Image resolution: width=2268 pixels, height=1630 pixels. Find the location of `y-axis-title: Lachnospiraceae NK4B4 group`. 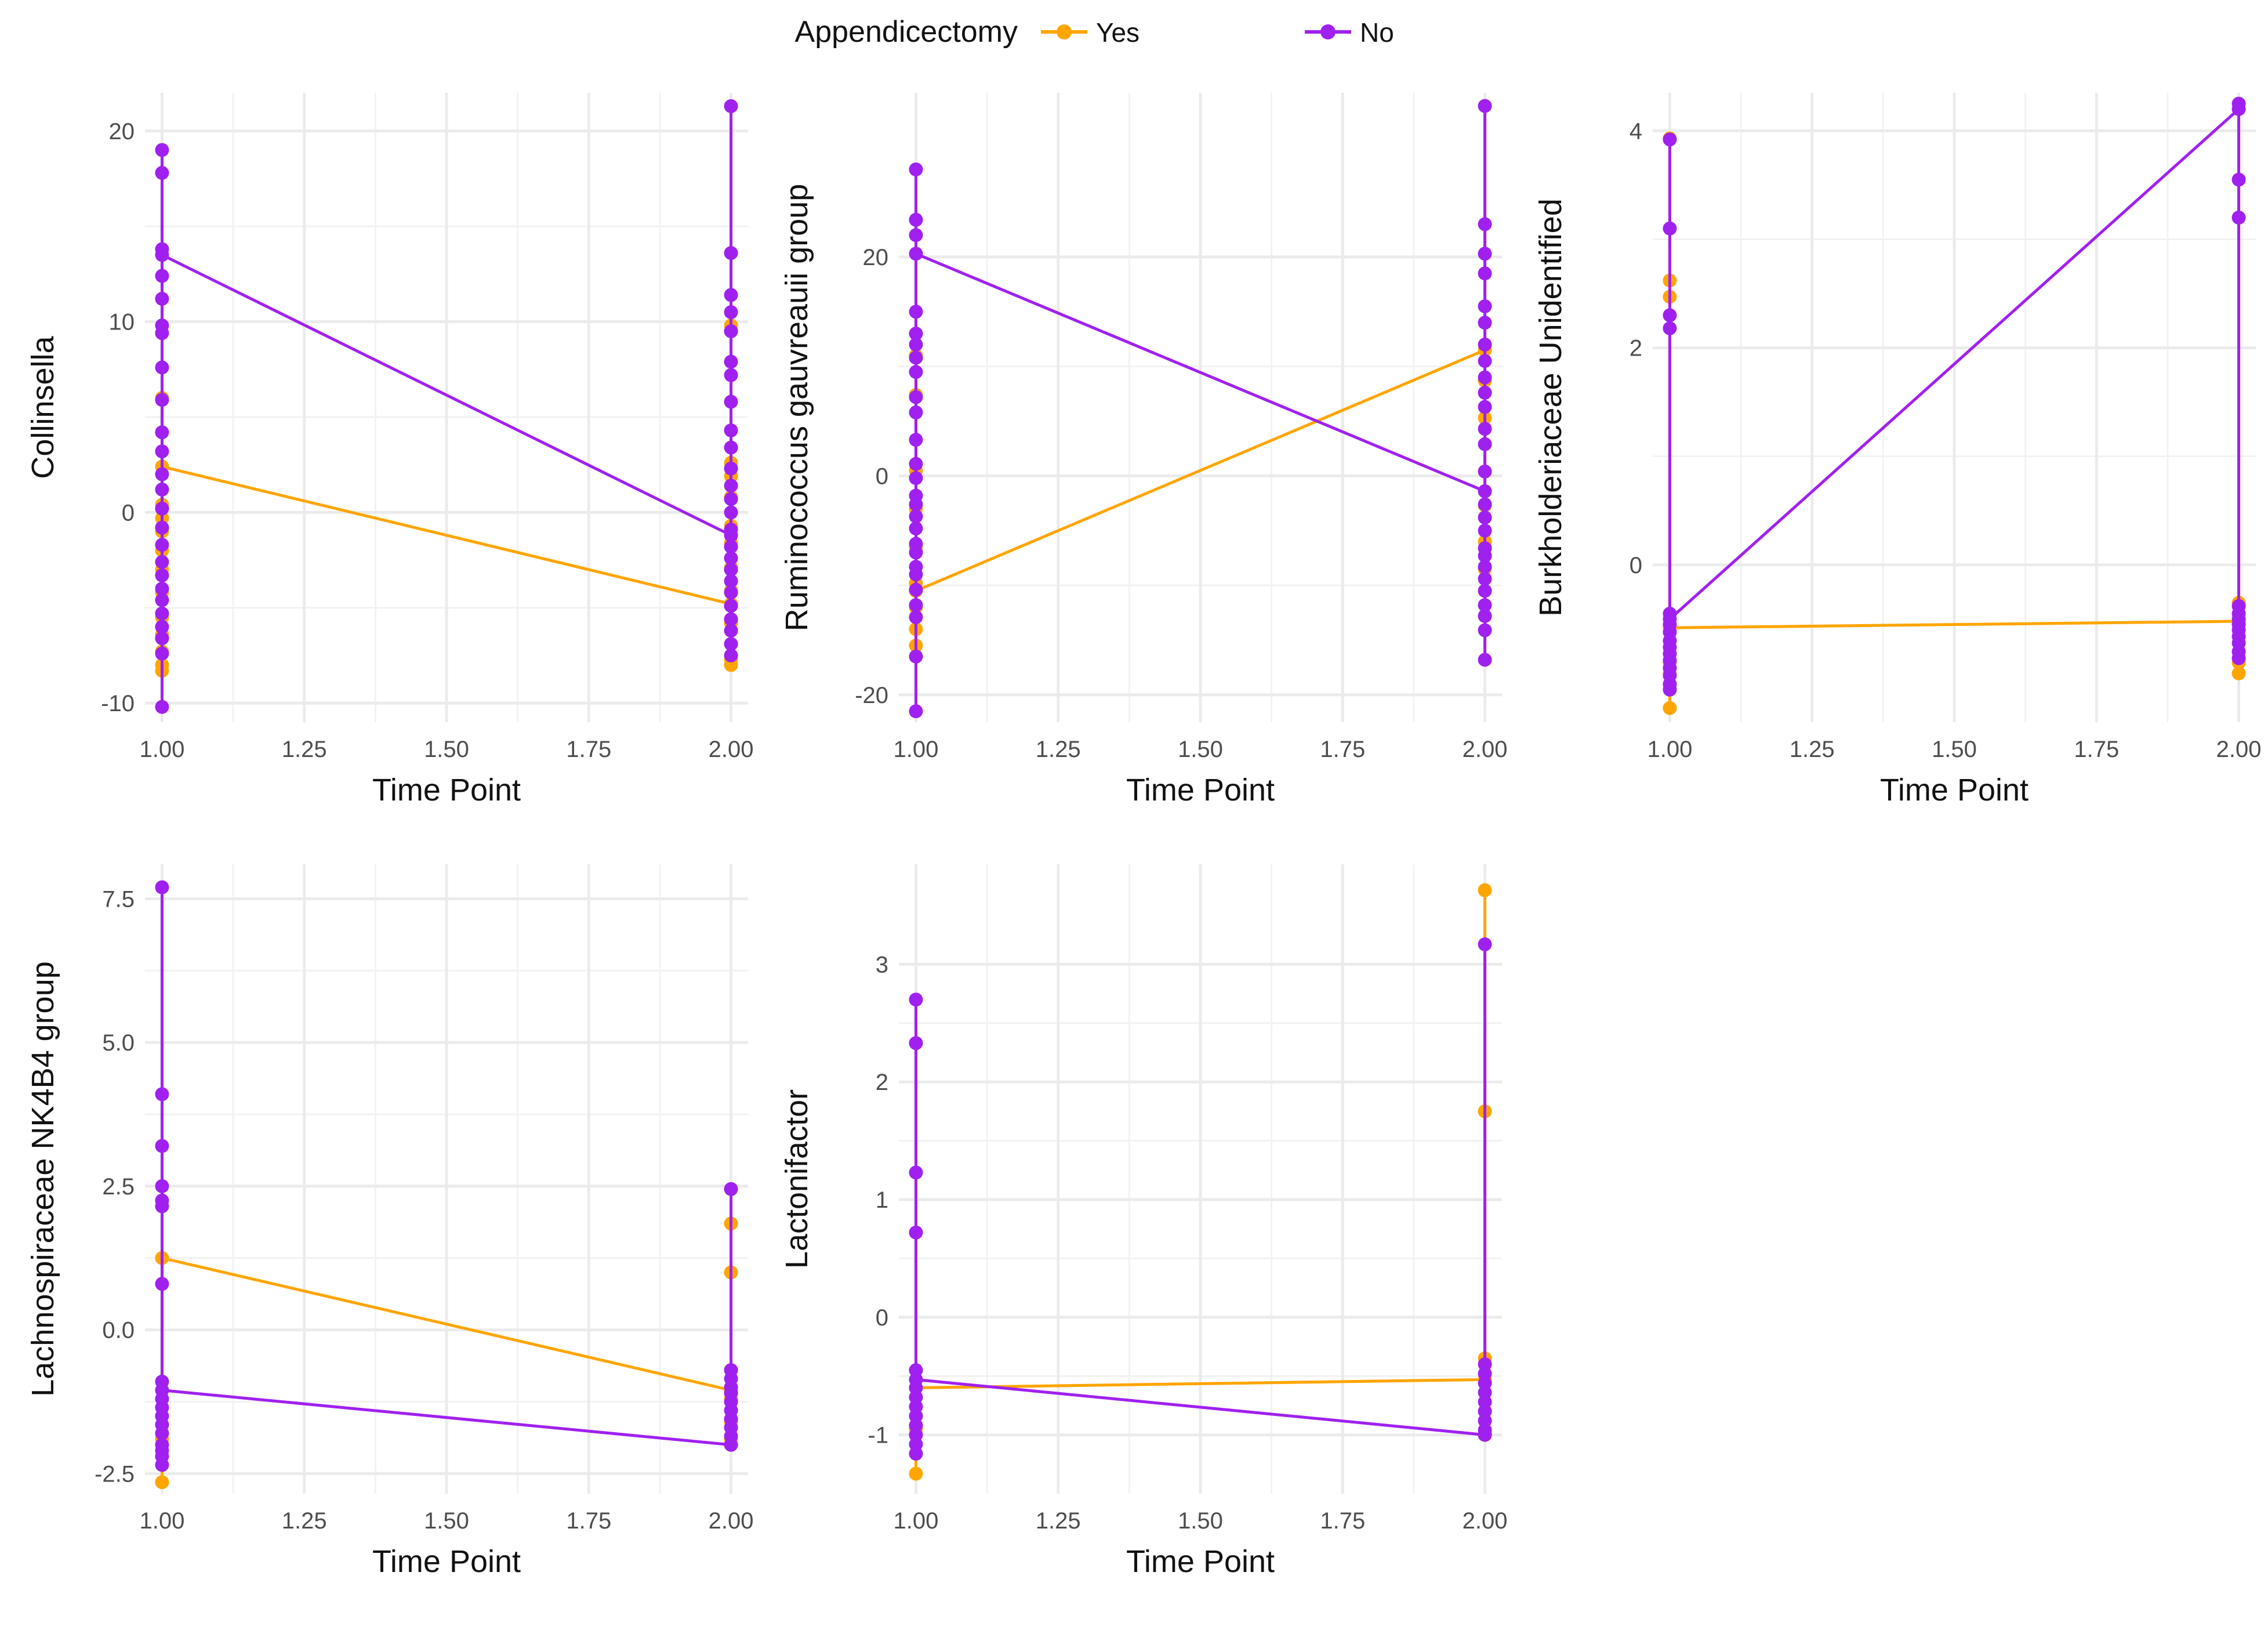

y-axis-title: Lachnospiraceae NK4B4 group is located at coordinates (43, 1179).